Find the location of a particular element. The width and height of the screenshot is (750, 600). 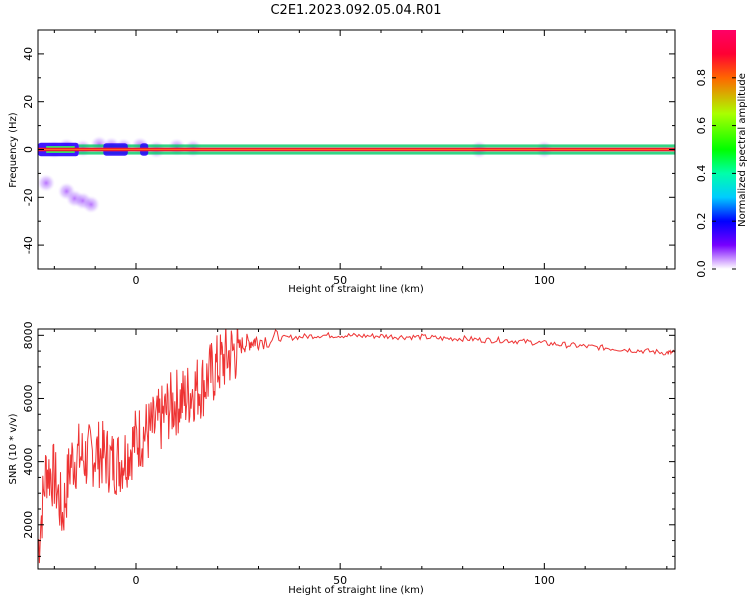

colorbar-tick-label: 0.8 is located at coordinates (701, 78).